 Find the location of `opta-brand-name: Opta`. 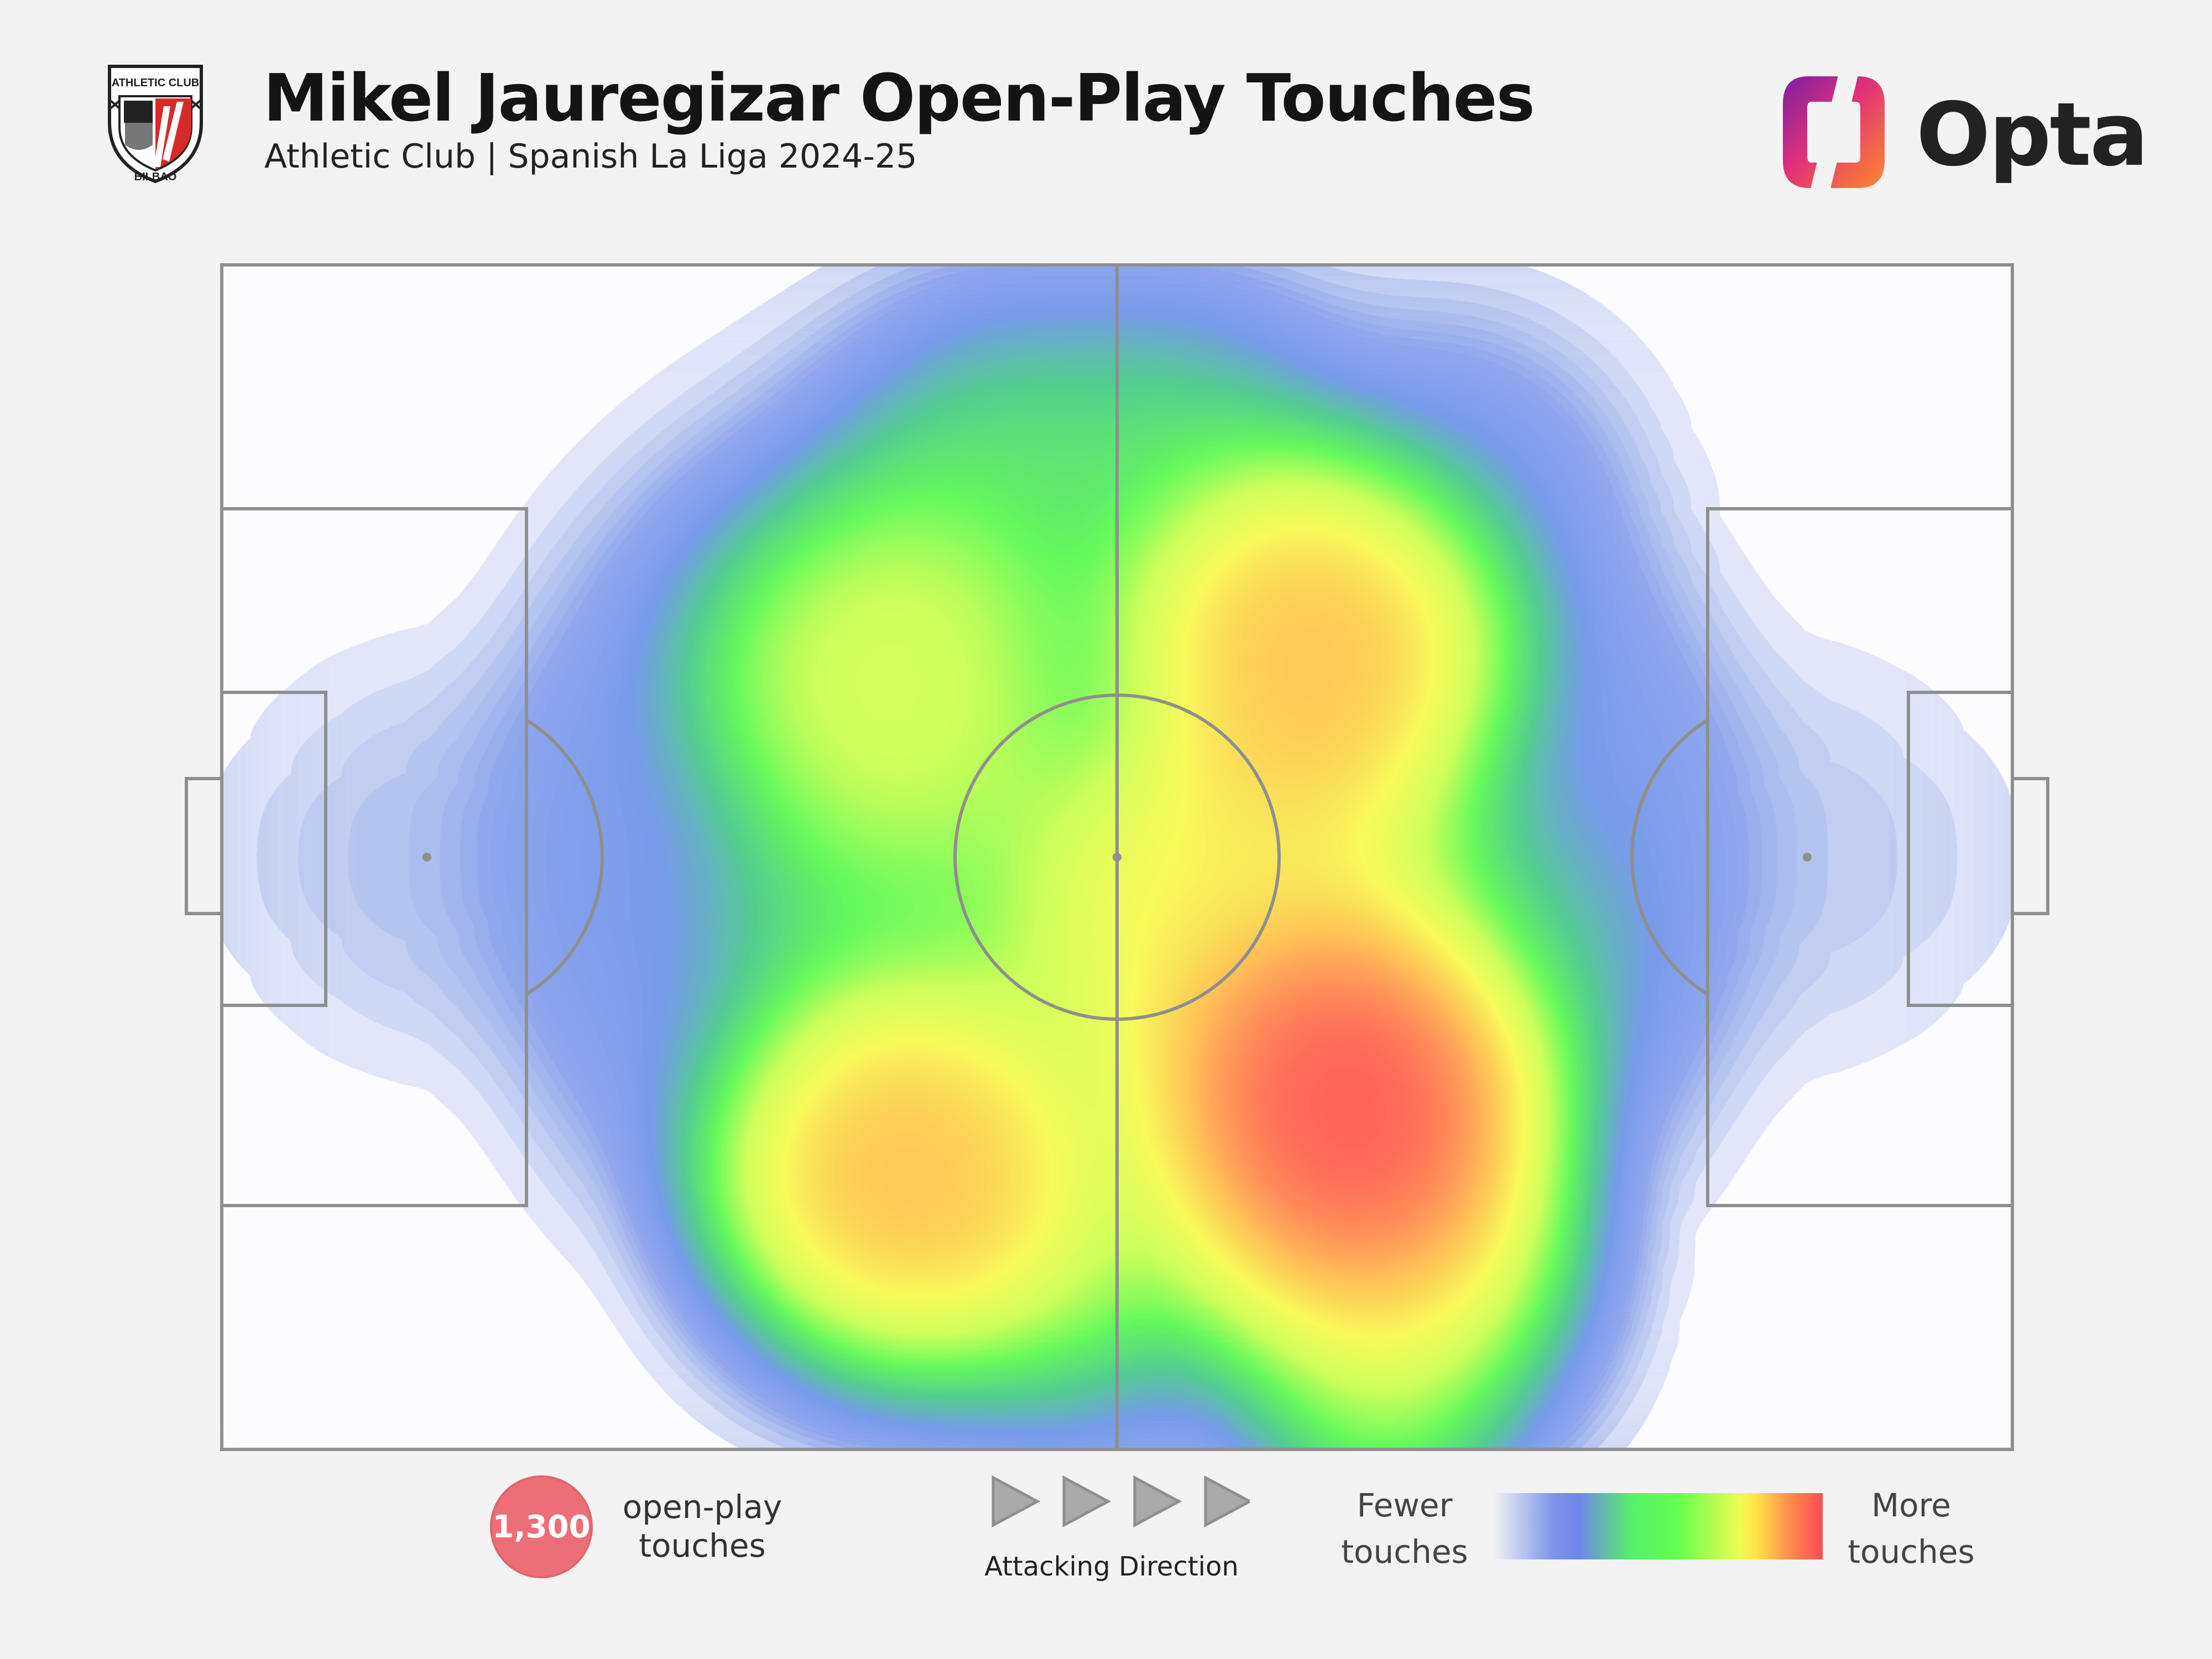

opta-brand-name: Opta is located at coordinates (2033, 135).